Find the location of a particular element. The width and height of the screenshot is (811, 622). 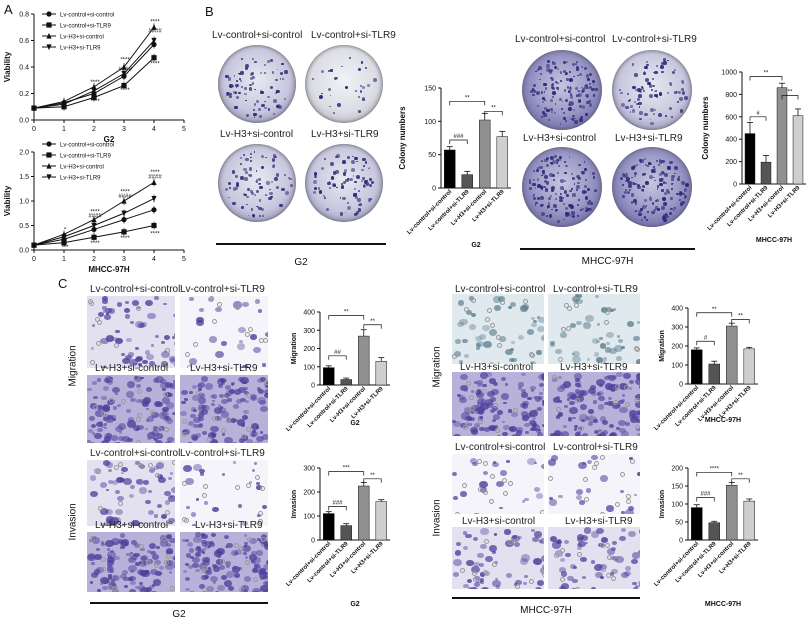

y-tick-label: 0.0 is located at coordinates (24, 251).